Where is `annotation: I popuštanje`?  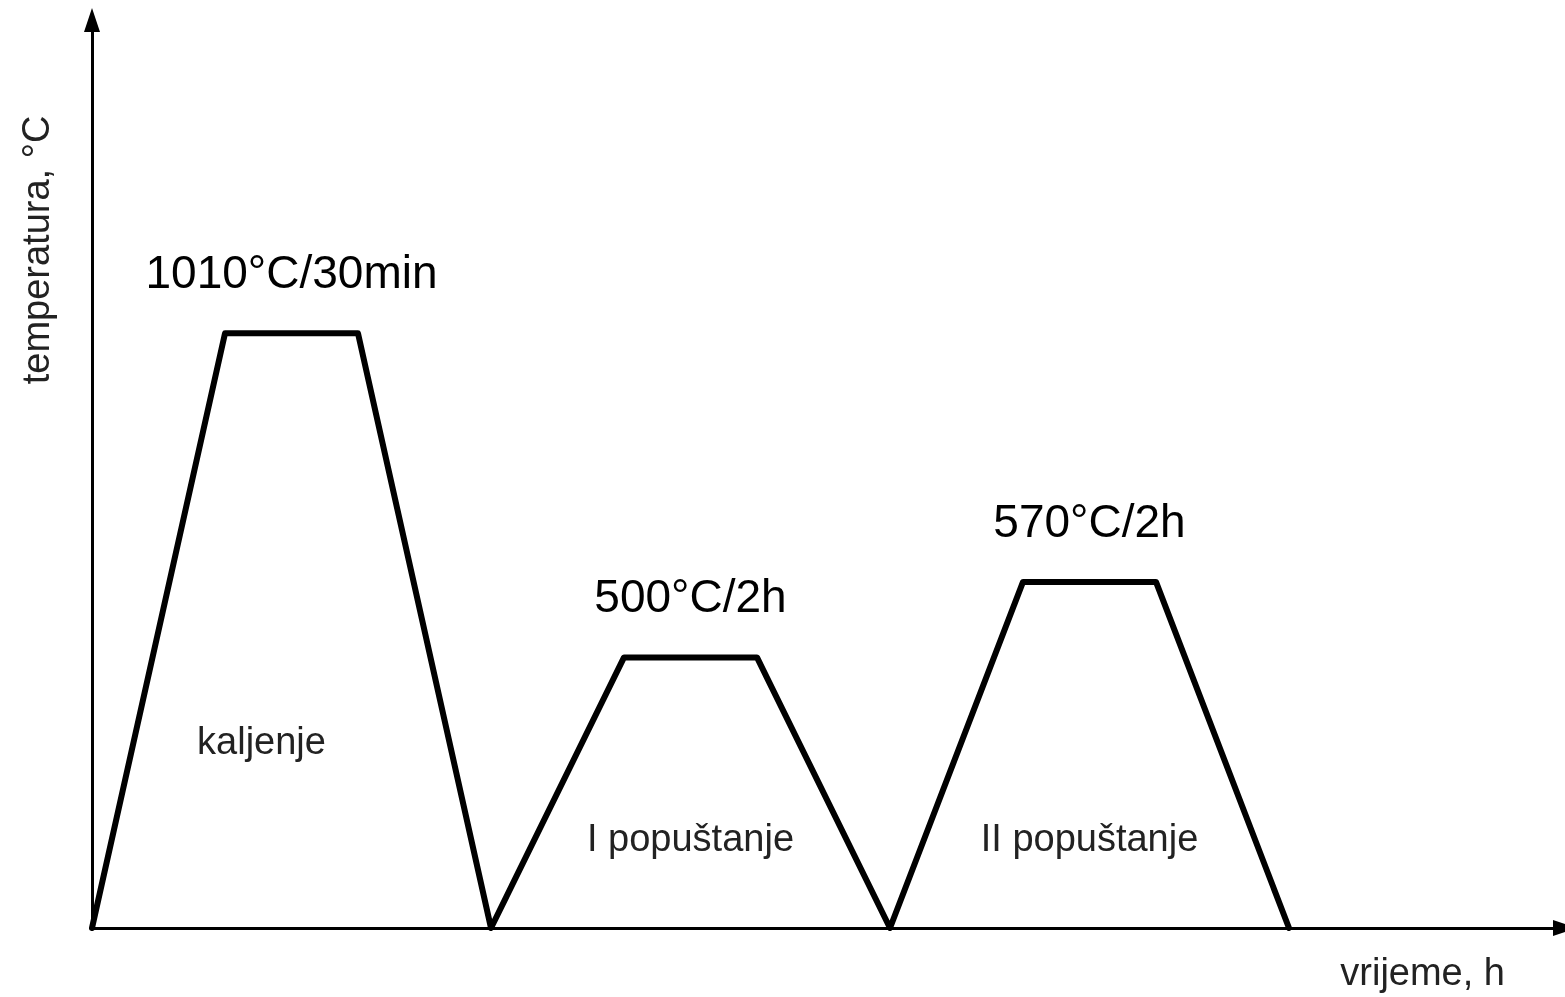
annotation: I popuštanje is located at coordinates (690, 838).